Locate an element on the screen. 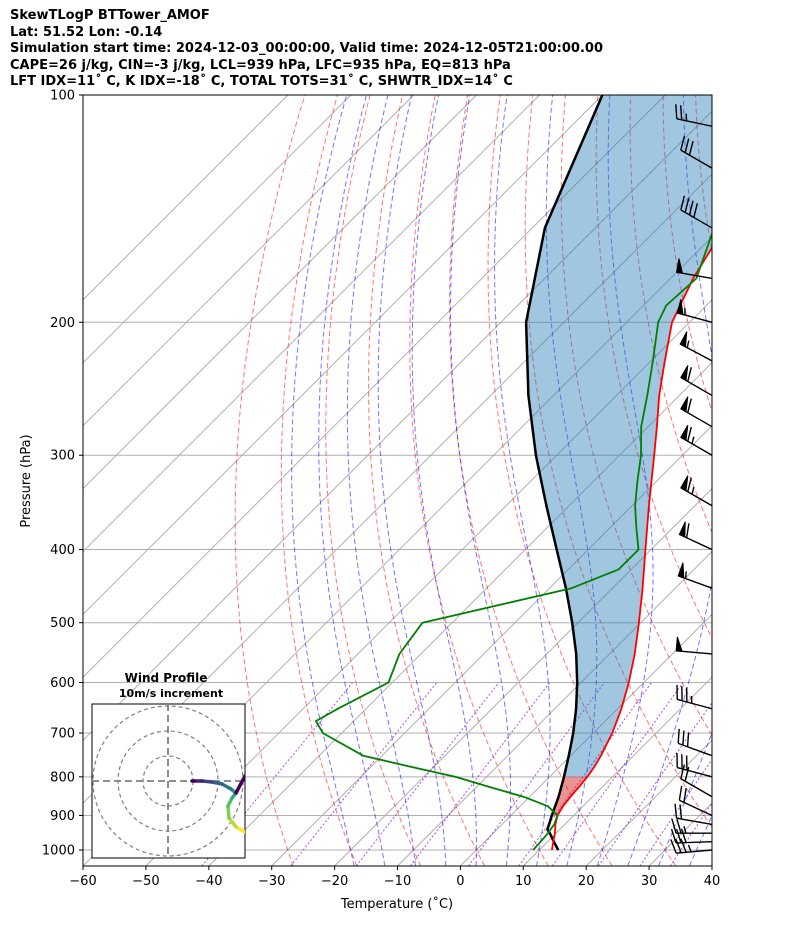 The width and height of the screenshot is (794, 937). title-line-2: Lat: 51.52 Lon: -0.14 is located at coordinates (86, 32).